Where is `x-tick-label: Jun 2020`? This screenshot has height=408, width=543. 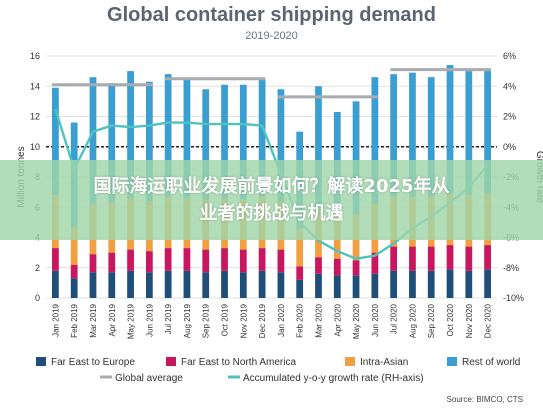
x-tick-label: Jun 2020 is located at coordinates (375, 319).